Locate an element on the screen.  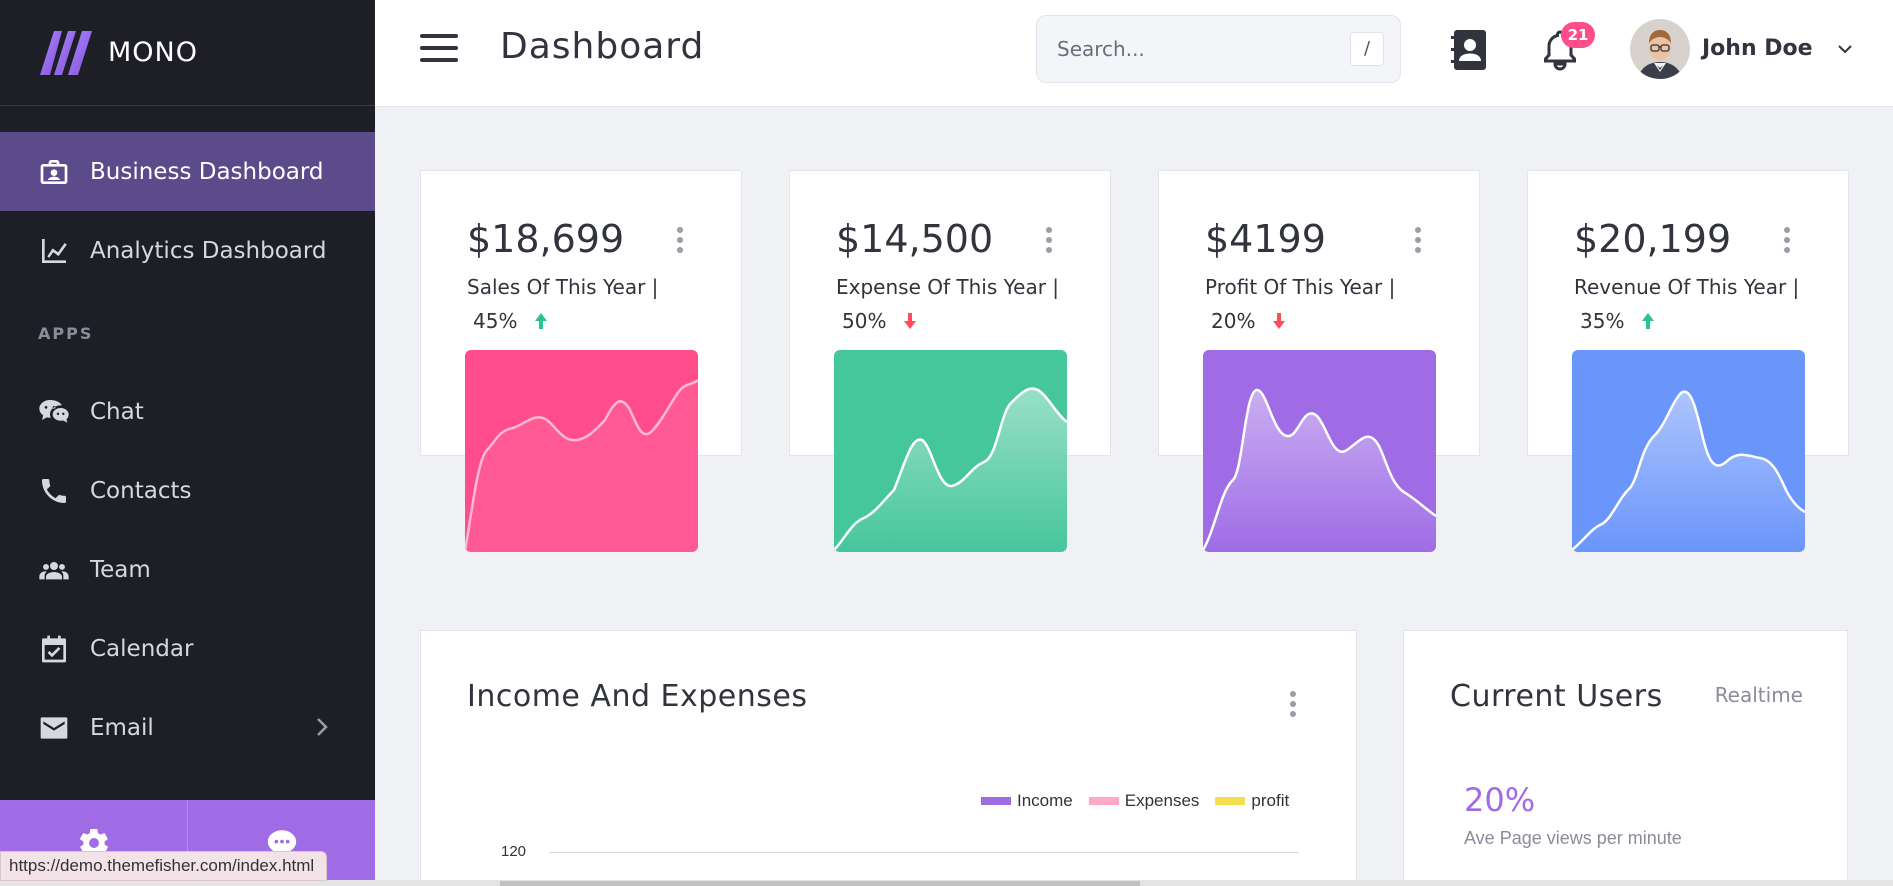
brand-name: MONO is located at coordinates (153, 52).